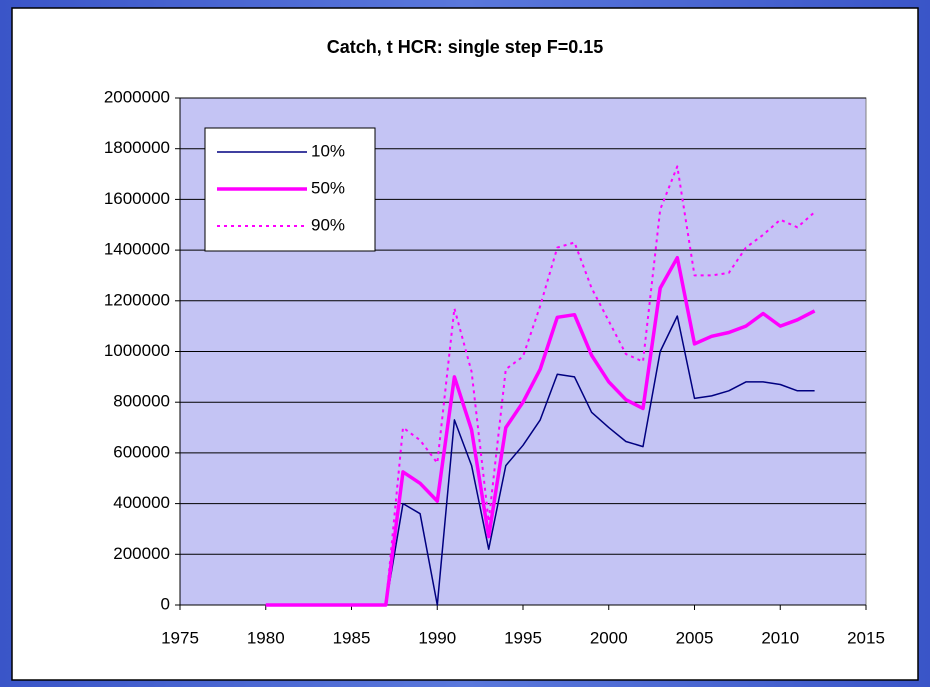 This screenshot has width=930, height=687. I want to click on legend-label: 90%, so click(328, 224).